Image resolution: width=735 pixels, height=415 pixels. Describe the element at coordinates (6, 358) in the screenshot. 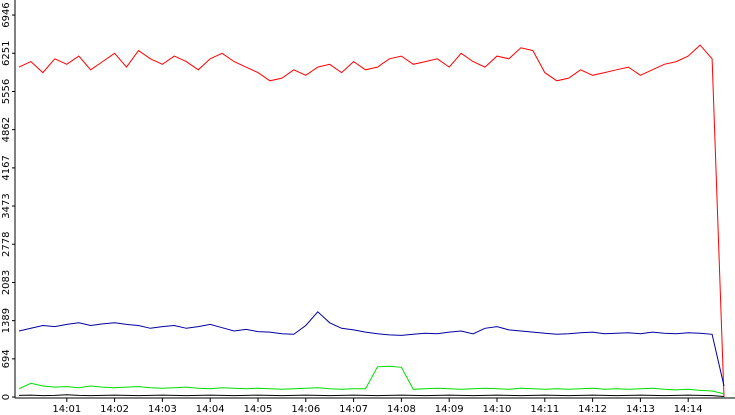

I see `y-tick-label: 694` at that location.